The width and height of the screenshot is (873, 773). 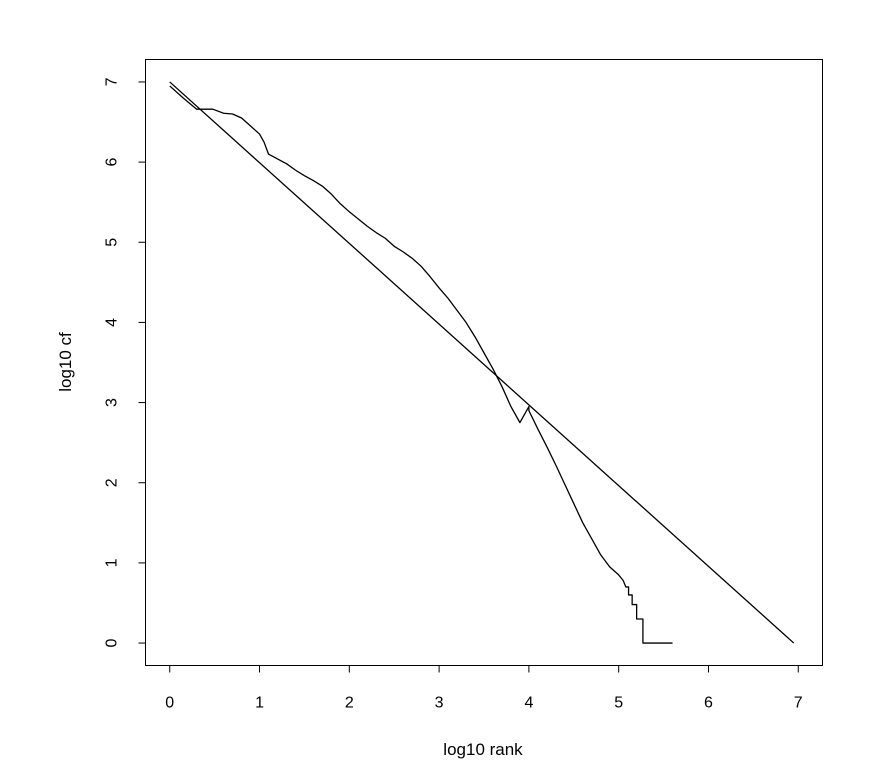 I want to click on y-tick-label: 0, so click(x=112, y=643).